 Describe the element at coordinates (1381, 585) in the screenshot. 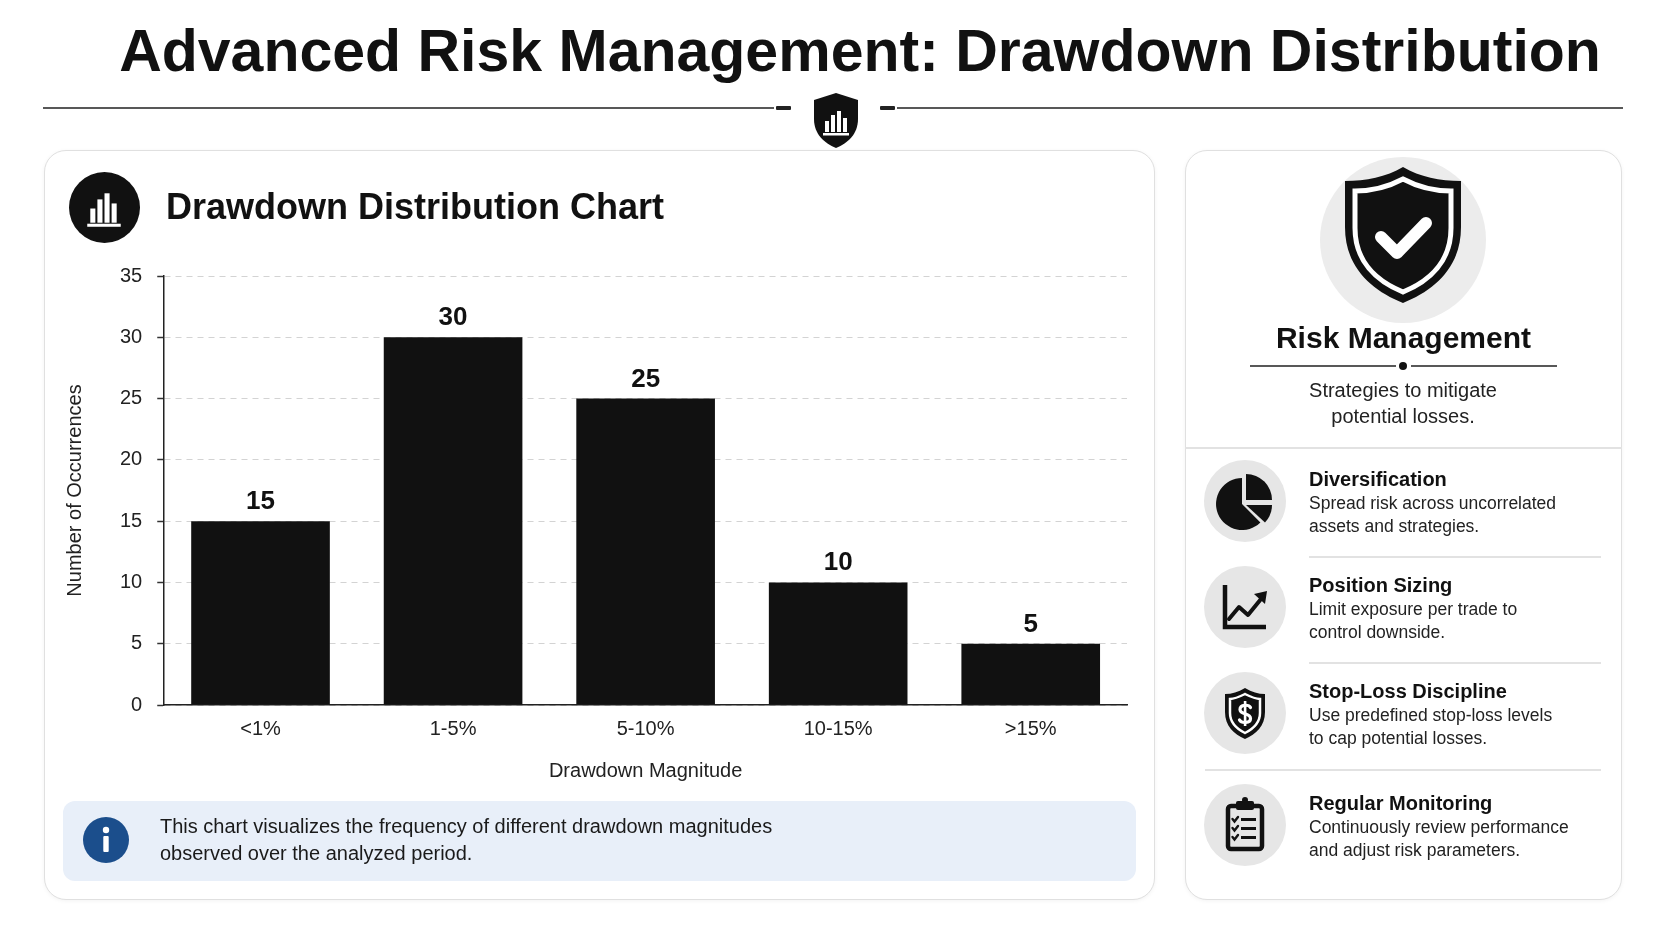

I see `text: Position Sizing` at that location.